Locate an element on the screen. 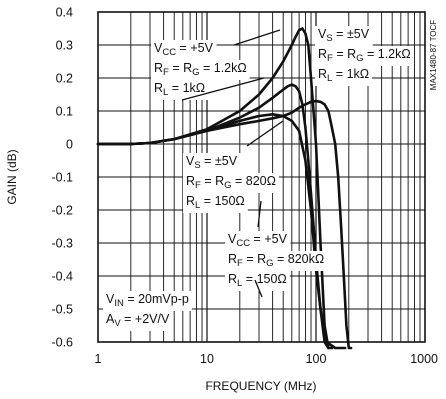  x-tick-label: 10 is located at coordinates (207, 359).